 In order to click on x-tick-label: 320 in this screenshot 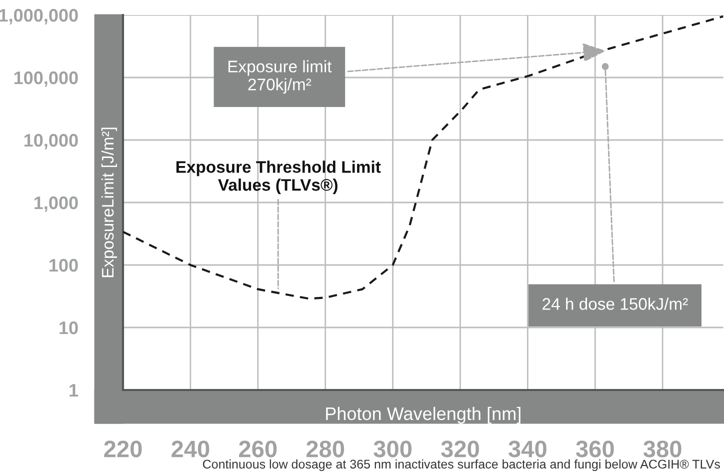, I will do `click(460, 449)`.